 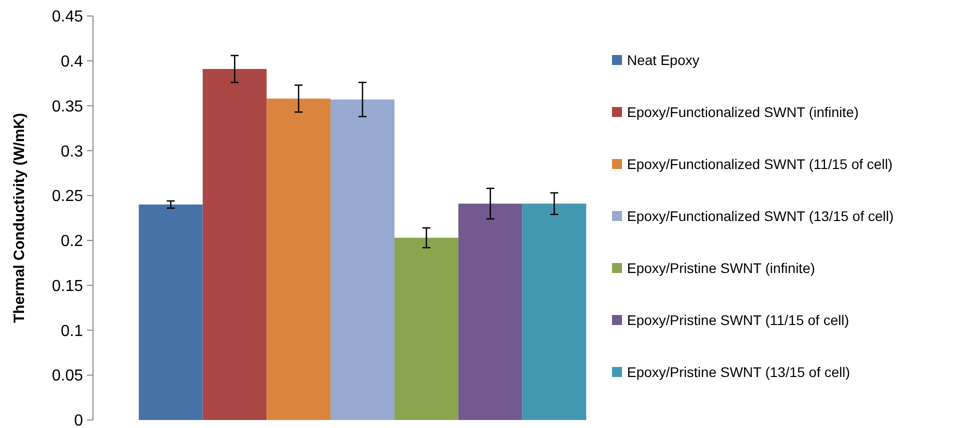 What do you see at coordinates (760, 164) in the screenshot?
I see `legend-label: Epoxy/Functionalized SWNT (11/15 of cell)` at bounding box center [760, 164].